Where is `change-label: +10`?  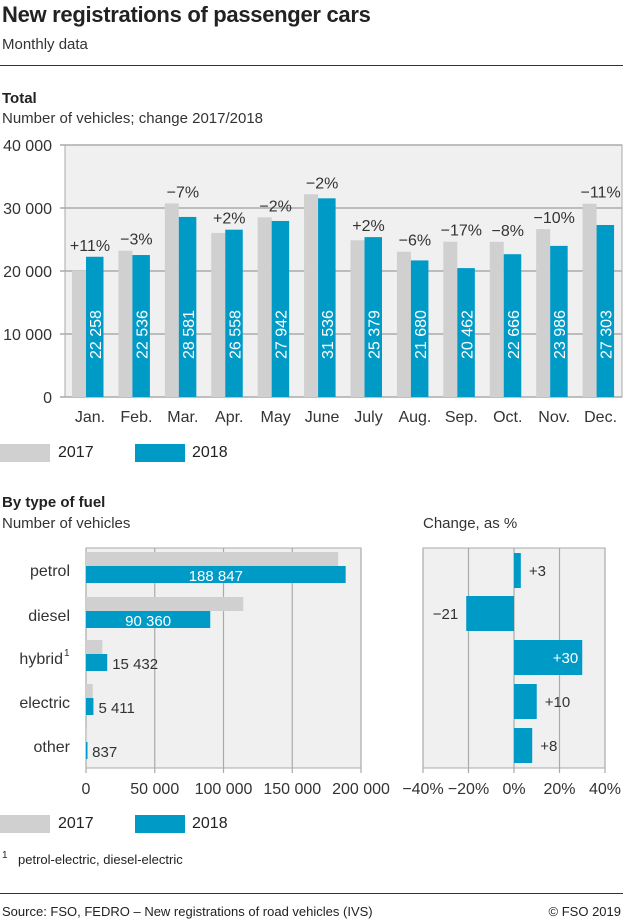 change-label: +10 is located at coordinates (557, 702).